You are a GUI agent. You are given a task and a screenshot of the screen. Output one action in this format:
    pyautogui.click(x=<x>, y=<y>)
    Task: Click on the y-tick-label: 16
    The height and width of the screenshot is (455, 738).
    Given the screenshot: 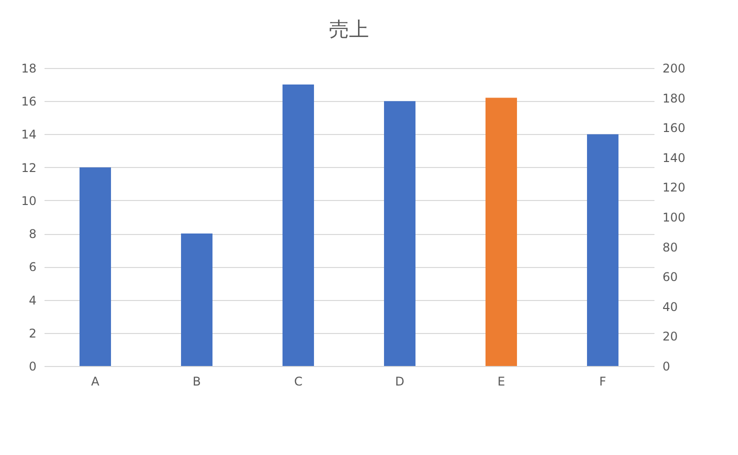 What is the action you would take?
    pyautogui.click(x=28, y=101)
    